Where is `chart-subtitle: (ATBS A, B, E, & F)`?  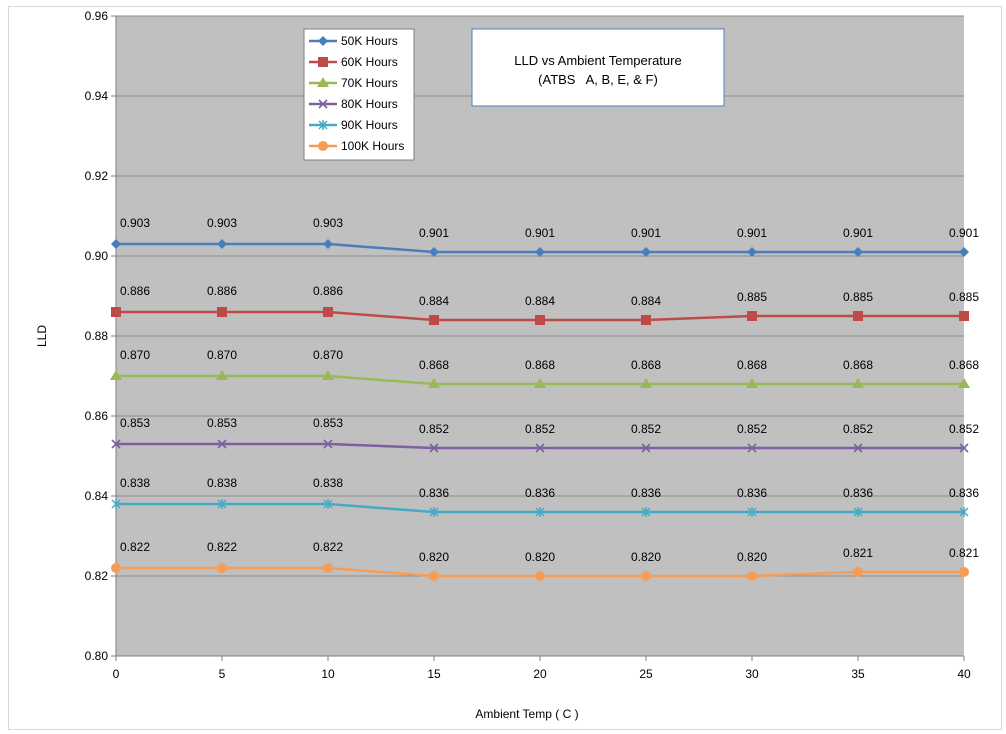 chart-subtitle: (ATBS A, B, E, & F) is located at coordinates (598, 79).